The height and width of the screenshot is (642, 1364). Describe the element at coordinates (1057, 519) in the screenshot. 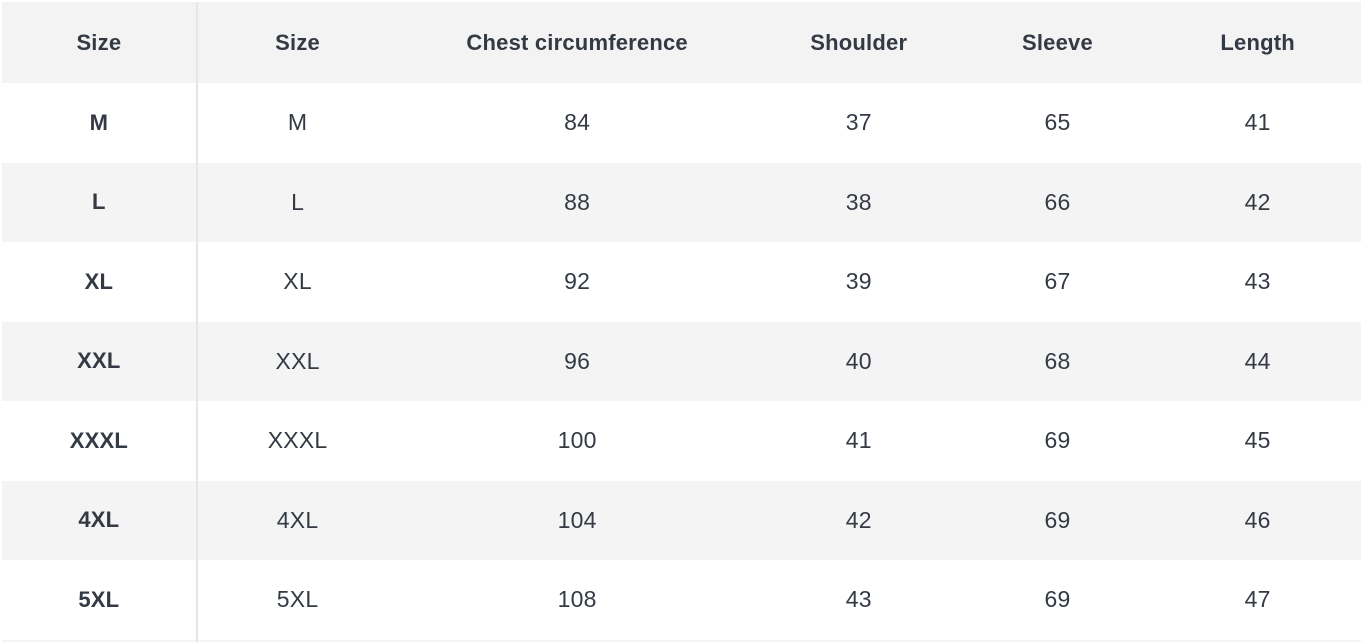

I see `cell-4xl-sleeve-4: 69` at that location.